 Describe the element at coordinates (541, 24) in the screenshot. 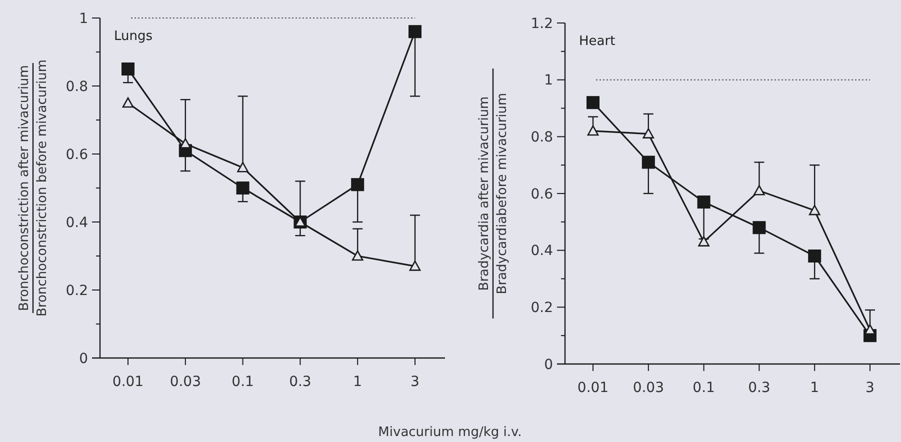

I see `y-tick-label: 1.2` at that location.